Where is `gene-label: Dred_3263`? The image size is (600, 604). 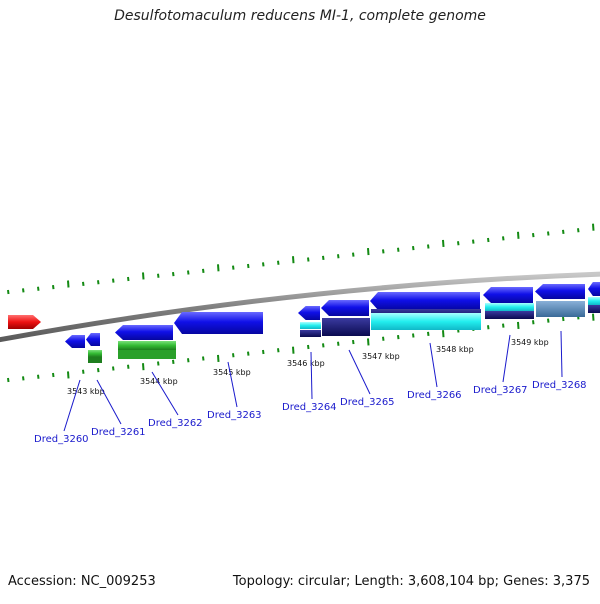
gene-label: Dred_3263 is located at coordinates (234, 415).